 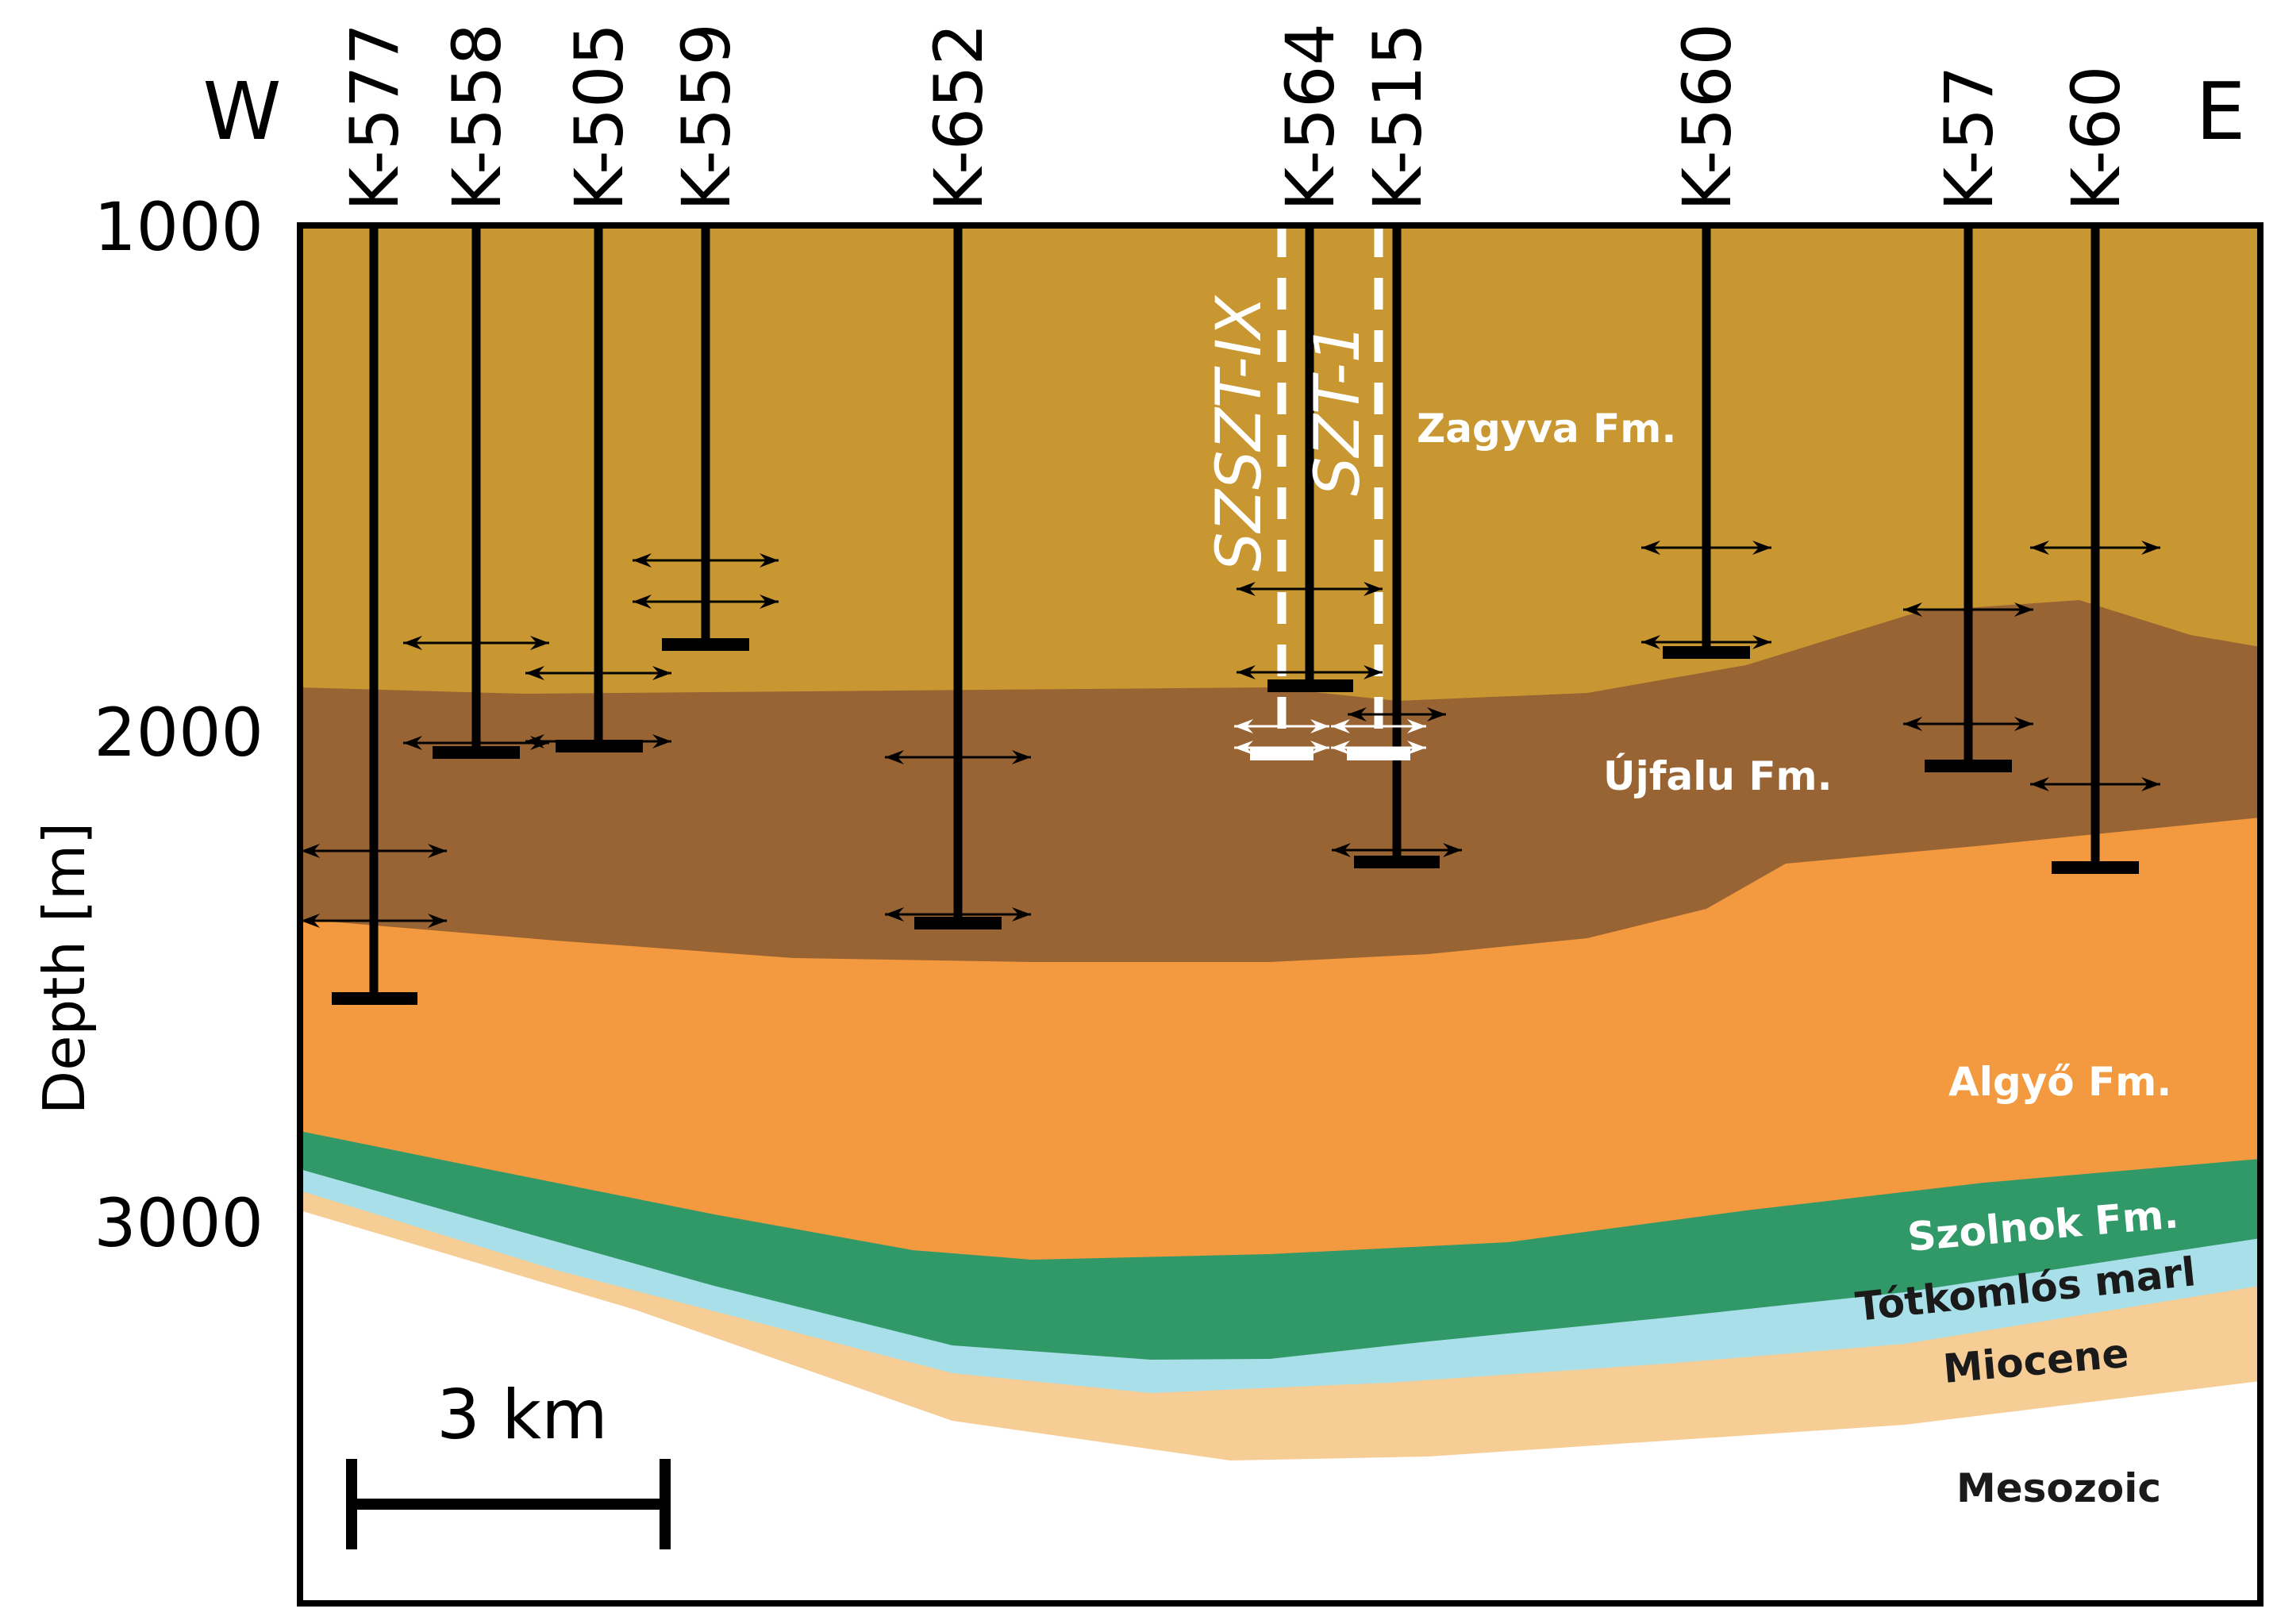 What do you see at coordinates (2058, 1488) in the screenshot?
I see `formation-label-mesozoic: Mesozoic` at bounding box center [2058, 1488].